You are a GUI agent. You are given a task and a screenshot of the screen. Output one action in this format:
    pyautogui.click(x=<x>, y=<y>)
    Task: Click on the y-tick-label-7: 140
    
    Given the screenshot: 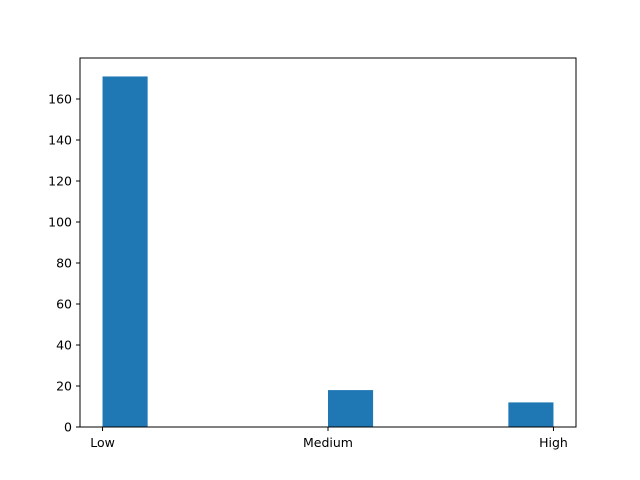 What is the action you would take?
    pyautogui.click(x=60, y=140)
    